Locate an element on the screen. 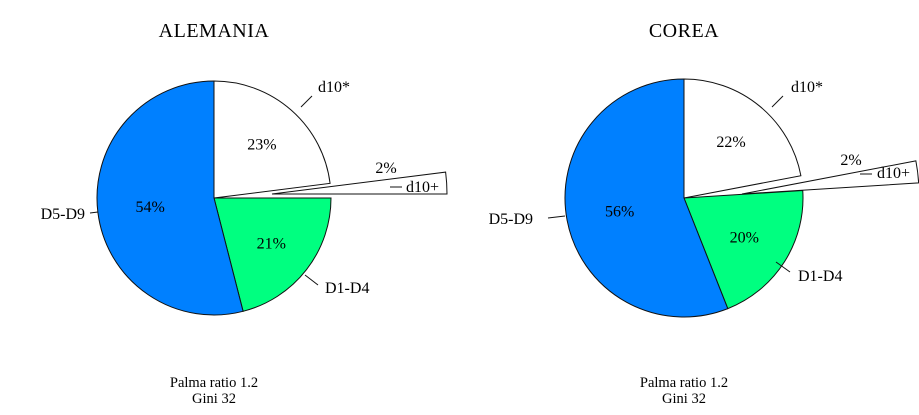  slice-percent-label: 23% is located at coordinates (261, 145).